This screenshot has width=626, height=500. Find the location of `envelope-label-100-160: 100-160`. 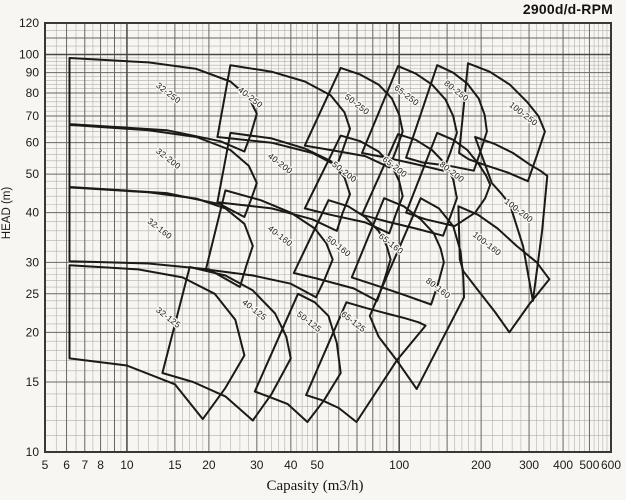

envelope-label-100-160: 100-160 is located at coordinates (487, 243).